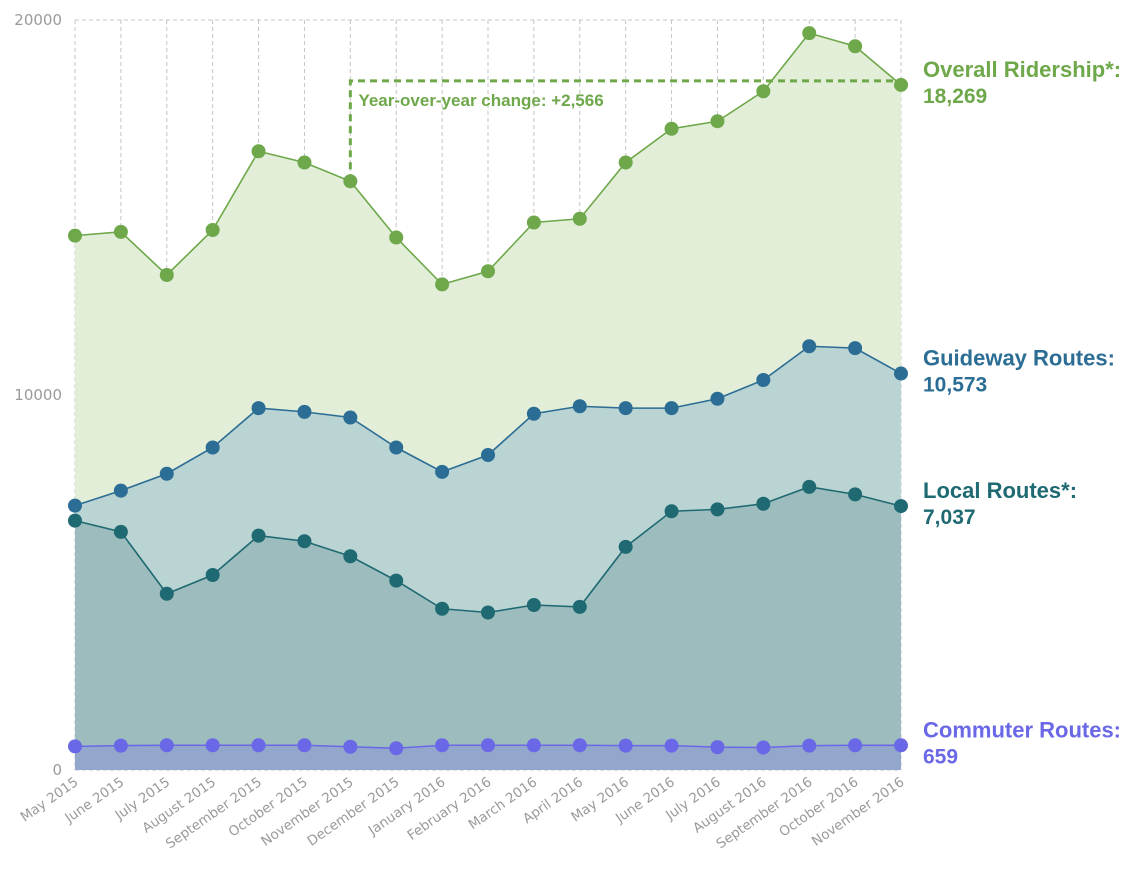 This screenshot has width=1132, height=880. Describe the element at coordinates (488, 757) in the screenshot. I see `area-commuter-routes` at that location.